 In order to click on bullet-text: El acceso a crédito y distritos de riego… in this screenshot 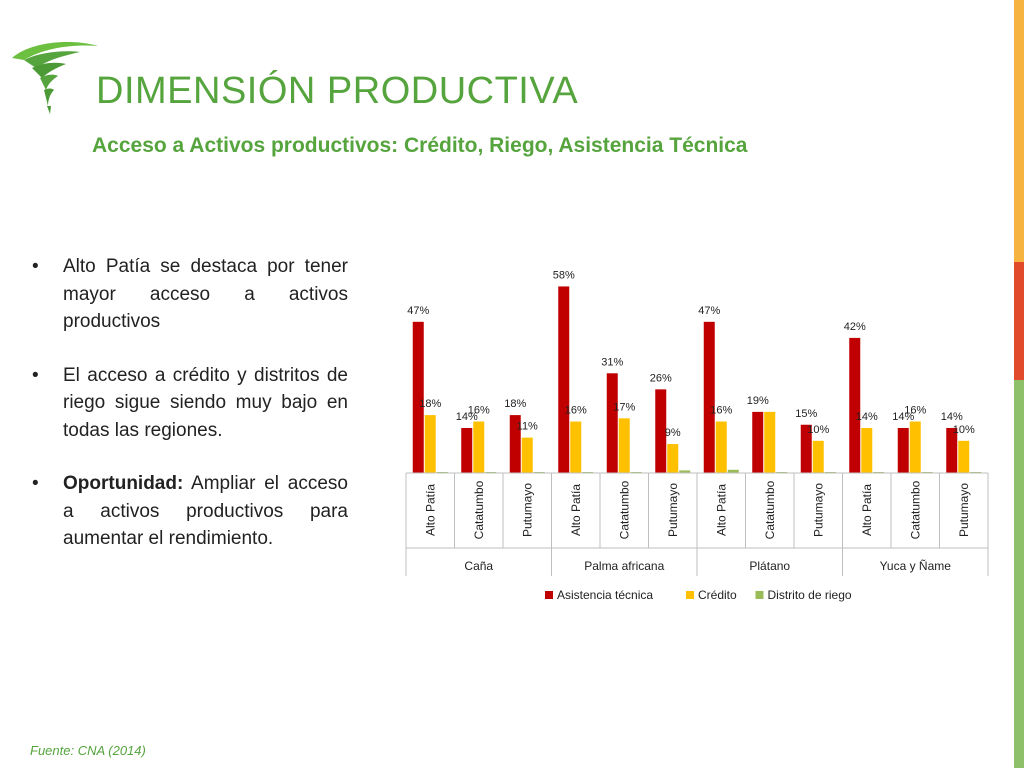, I will do `click(205, 402)`.